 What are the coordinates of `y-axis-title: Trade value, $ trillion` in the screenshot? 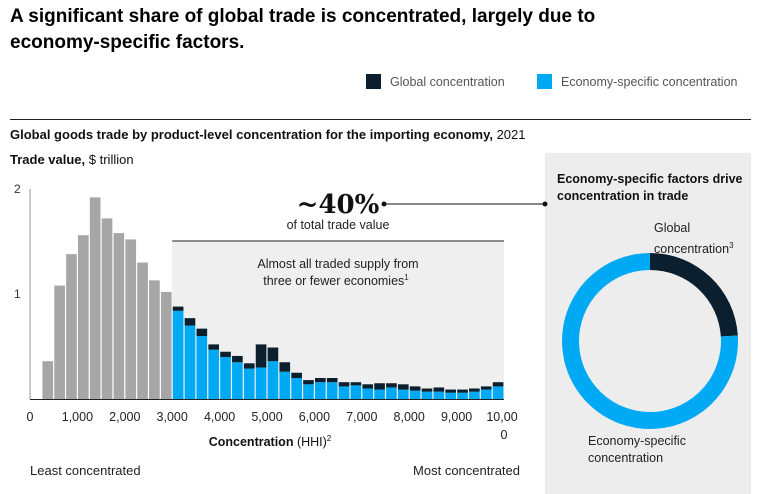 It's located at (72, 159).